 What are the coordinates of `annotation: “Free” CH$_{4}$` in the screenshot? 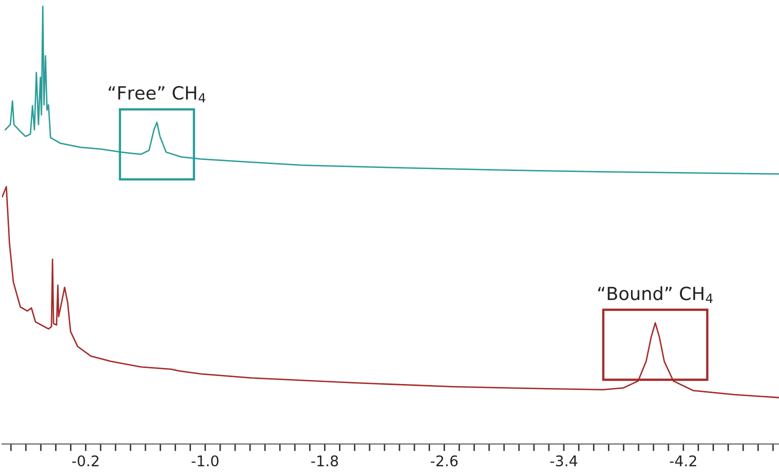 It's located at (157, 94).